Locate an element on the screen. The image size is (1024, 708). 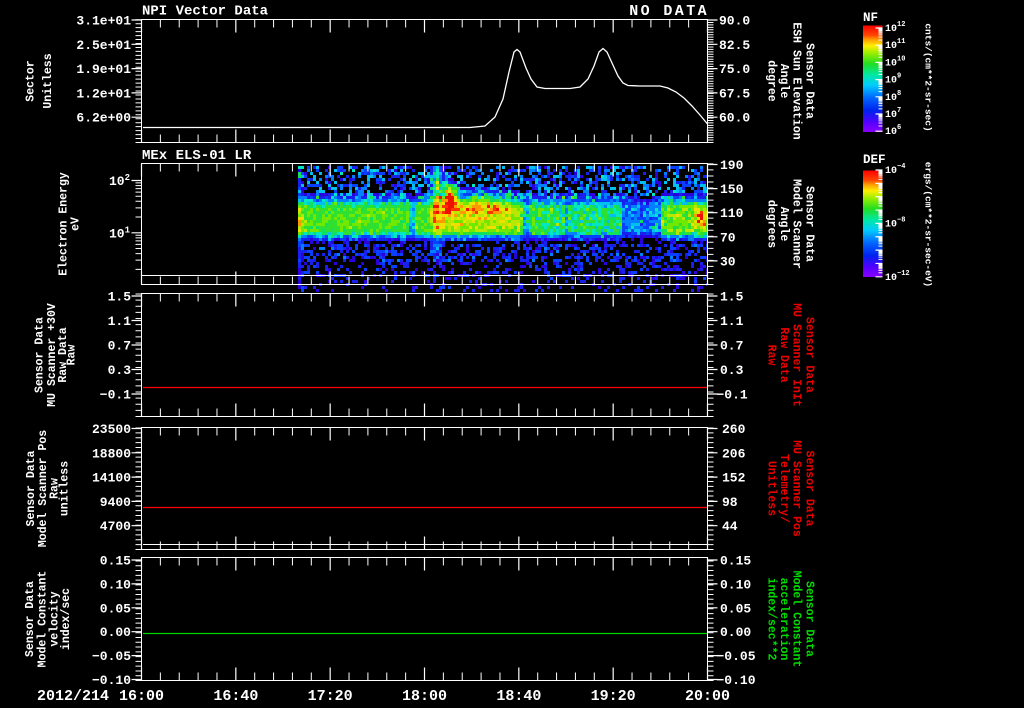
svg-text: 206 is located at coordinates (734, 453).